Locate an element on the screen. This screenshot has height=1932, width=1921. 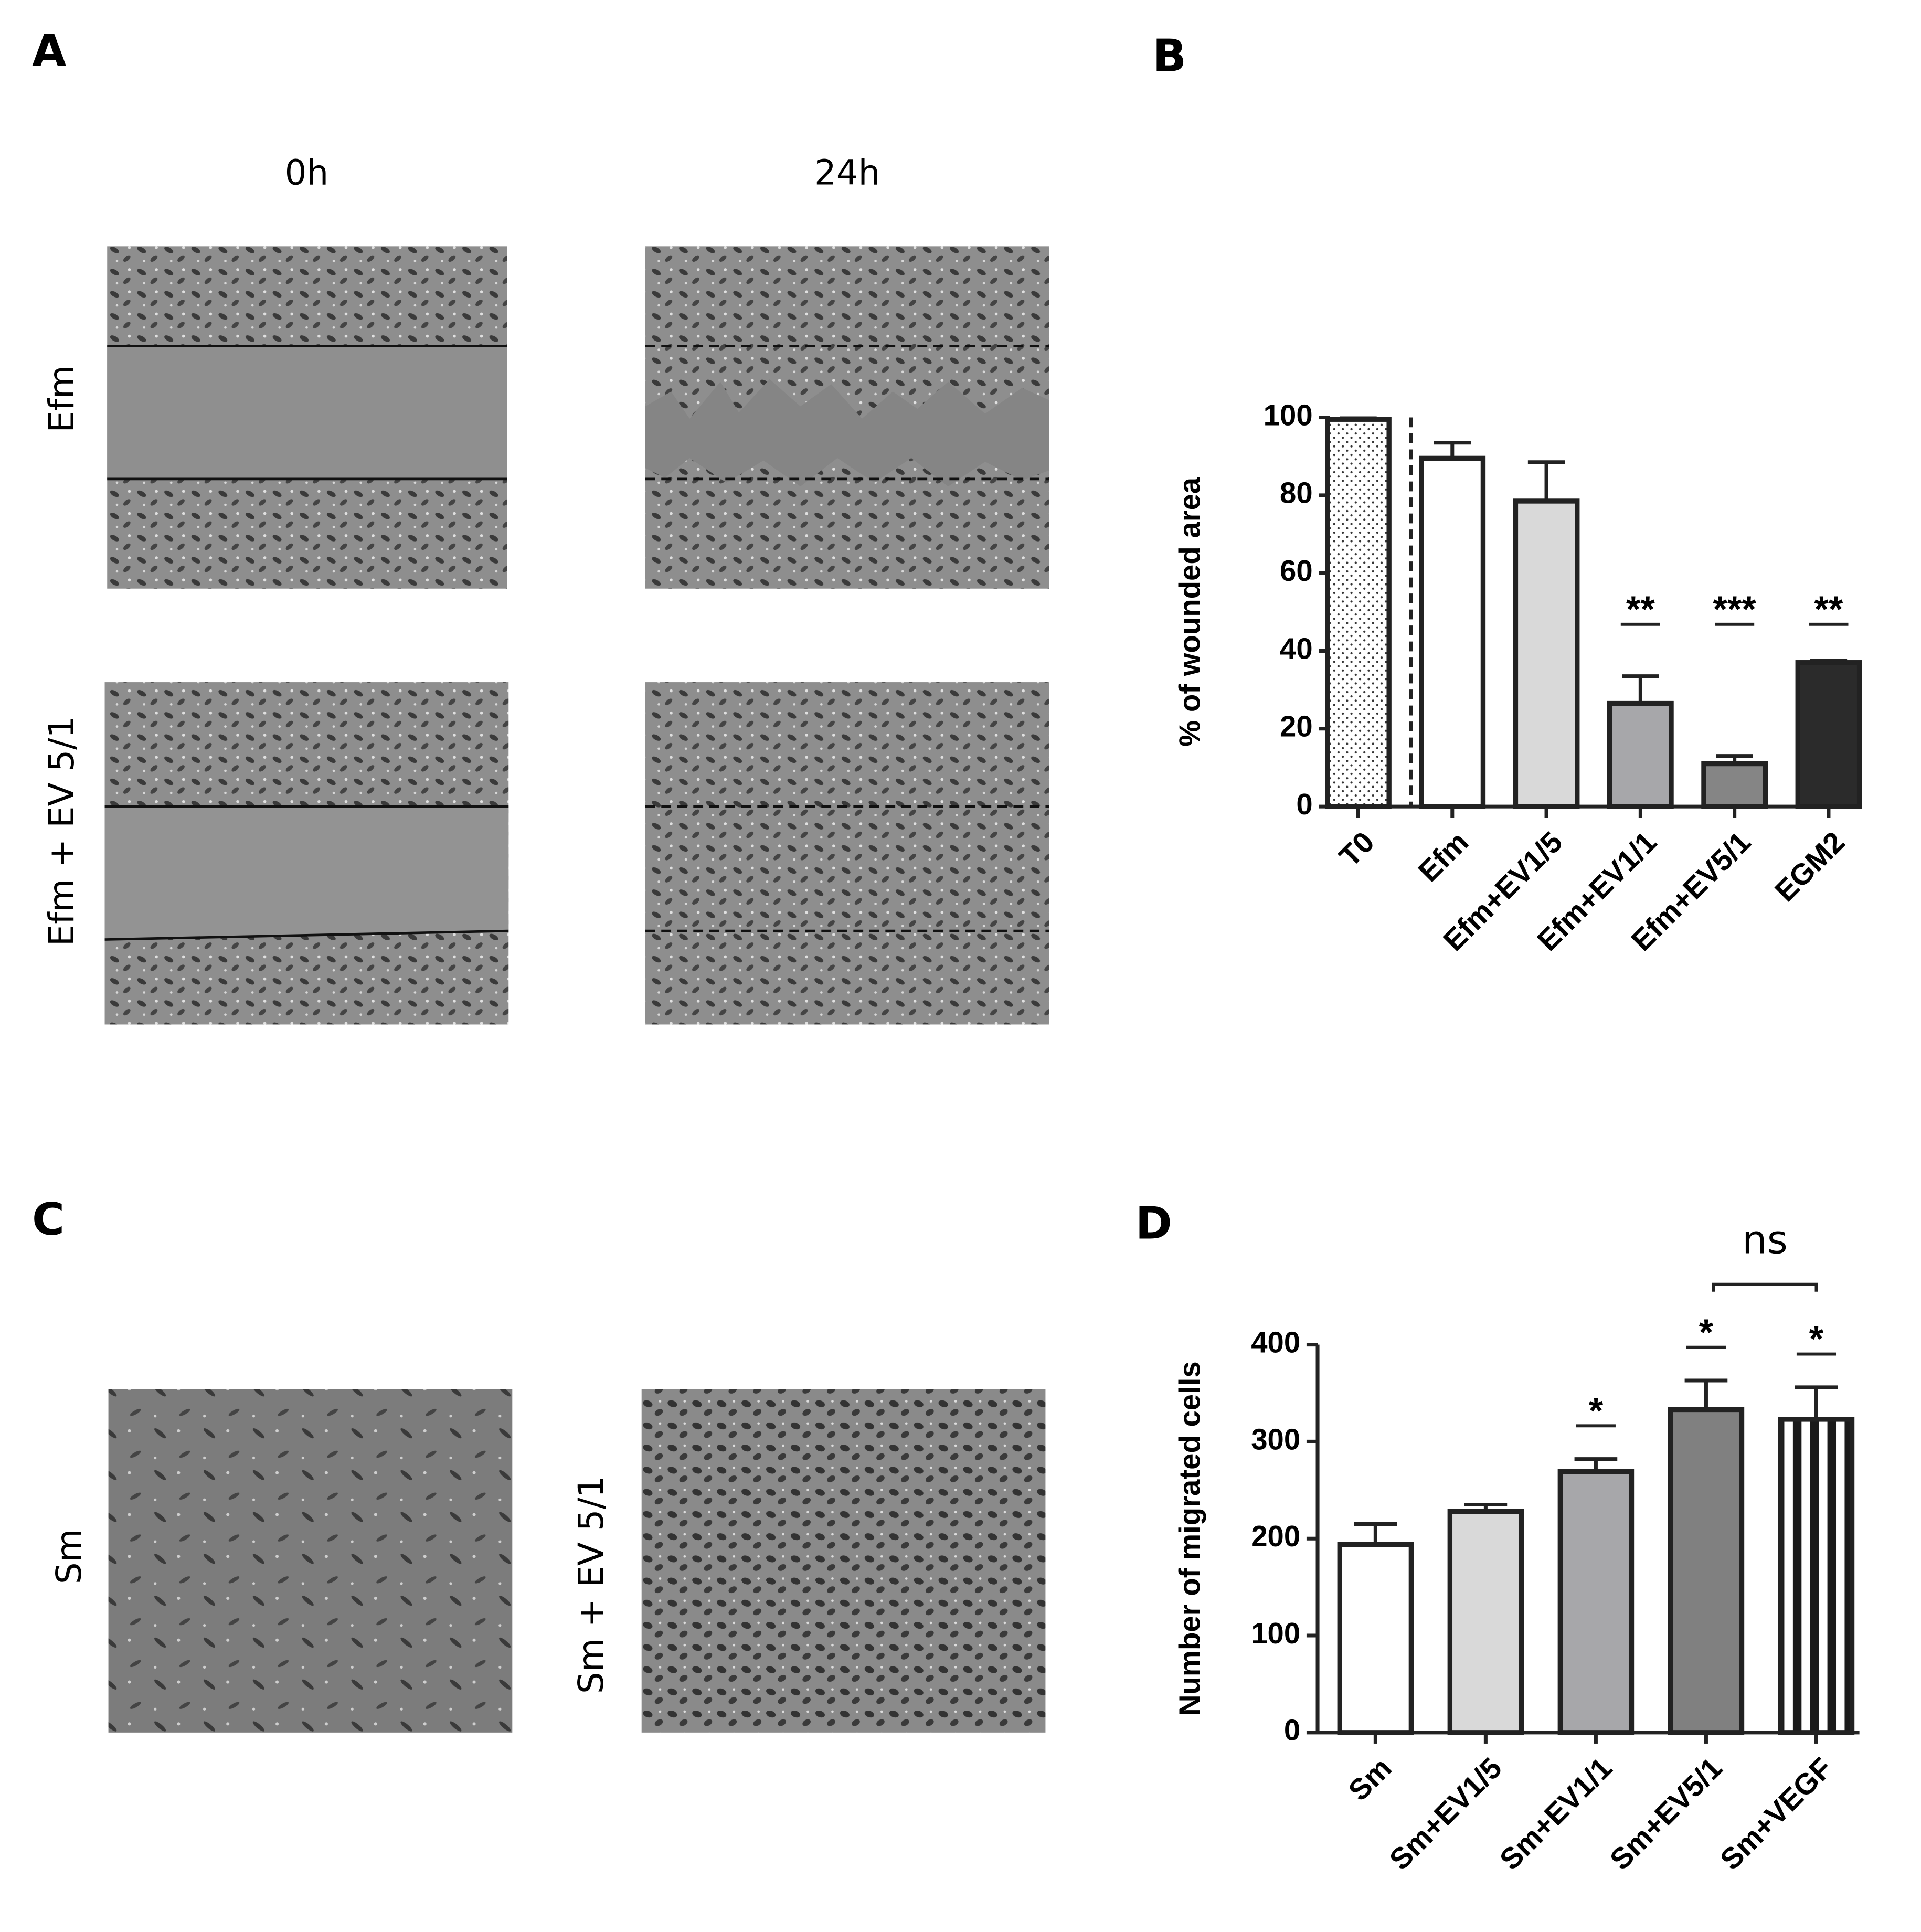
x-tick-label: Sm+EV1/1 is located at coordinates (1555, 1814).